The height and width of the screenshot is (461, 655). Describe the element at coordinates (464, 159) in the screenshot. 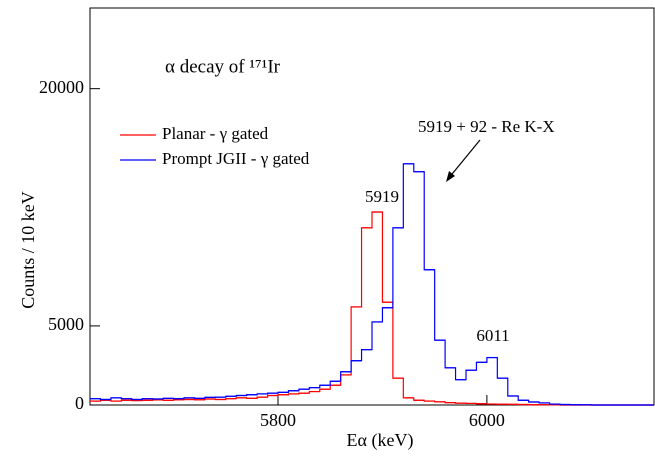

I see `arrow-line` at that location.